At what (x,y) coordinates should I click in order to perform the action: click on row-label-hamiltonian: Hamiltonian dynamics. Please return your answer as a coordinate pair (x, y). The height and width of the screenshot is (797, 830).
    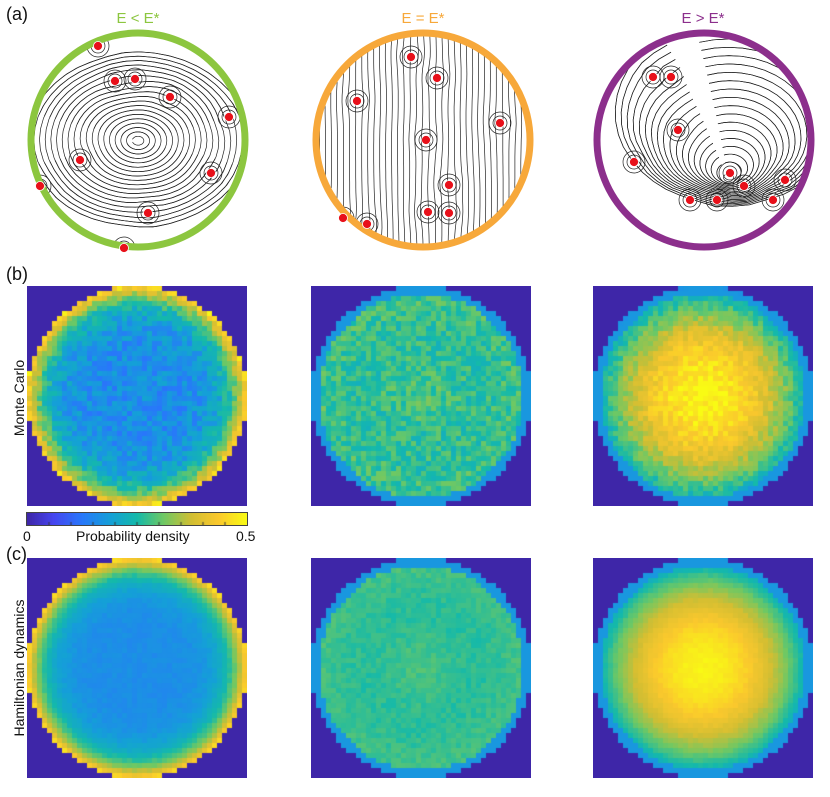
    Looking at the image, I should click on (19, 668).